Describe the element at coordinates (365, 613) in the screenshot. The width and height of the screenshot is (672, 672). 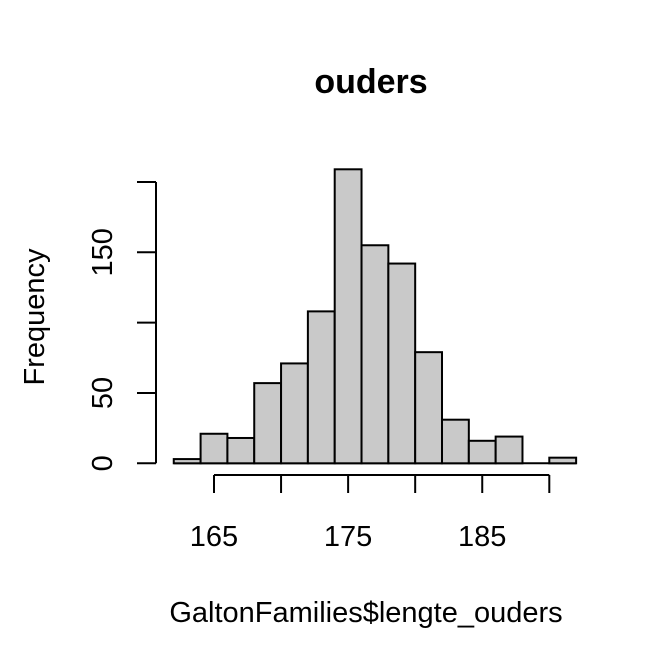
I see `x-axis-title: GaltonFamilies$lengte_ouders` at that location.